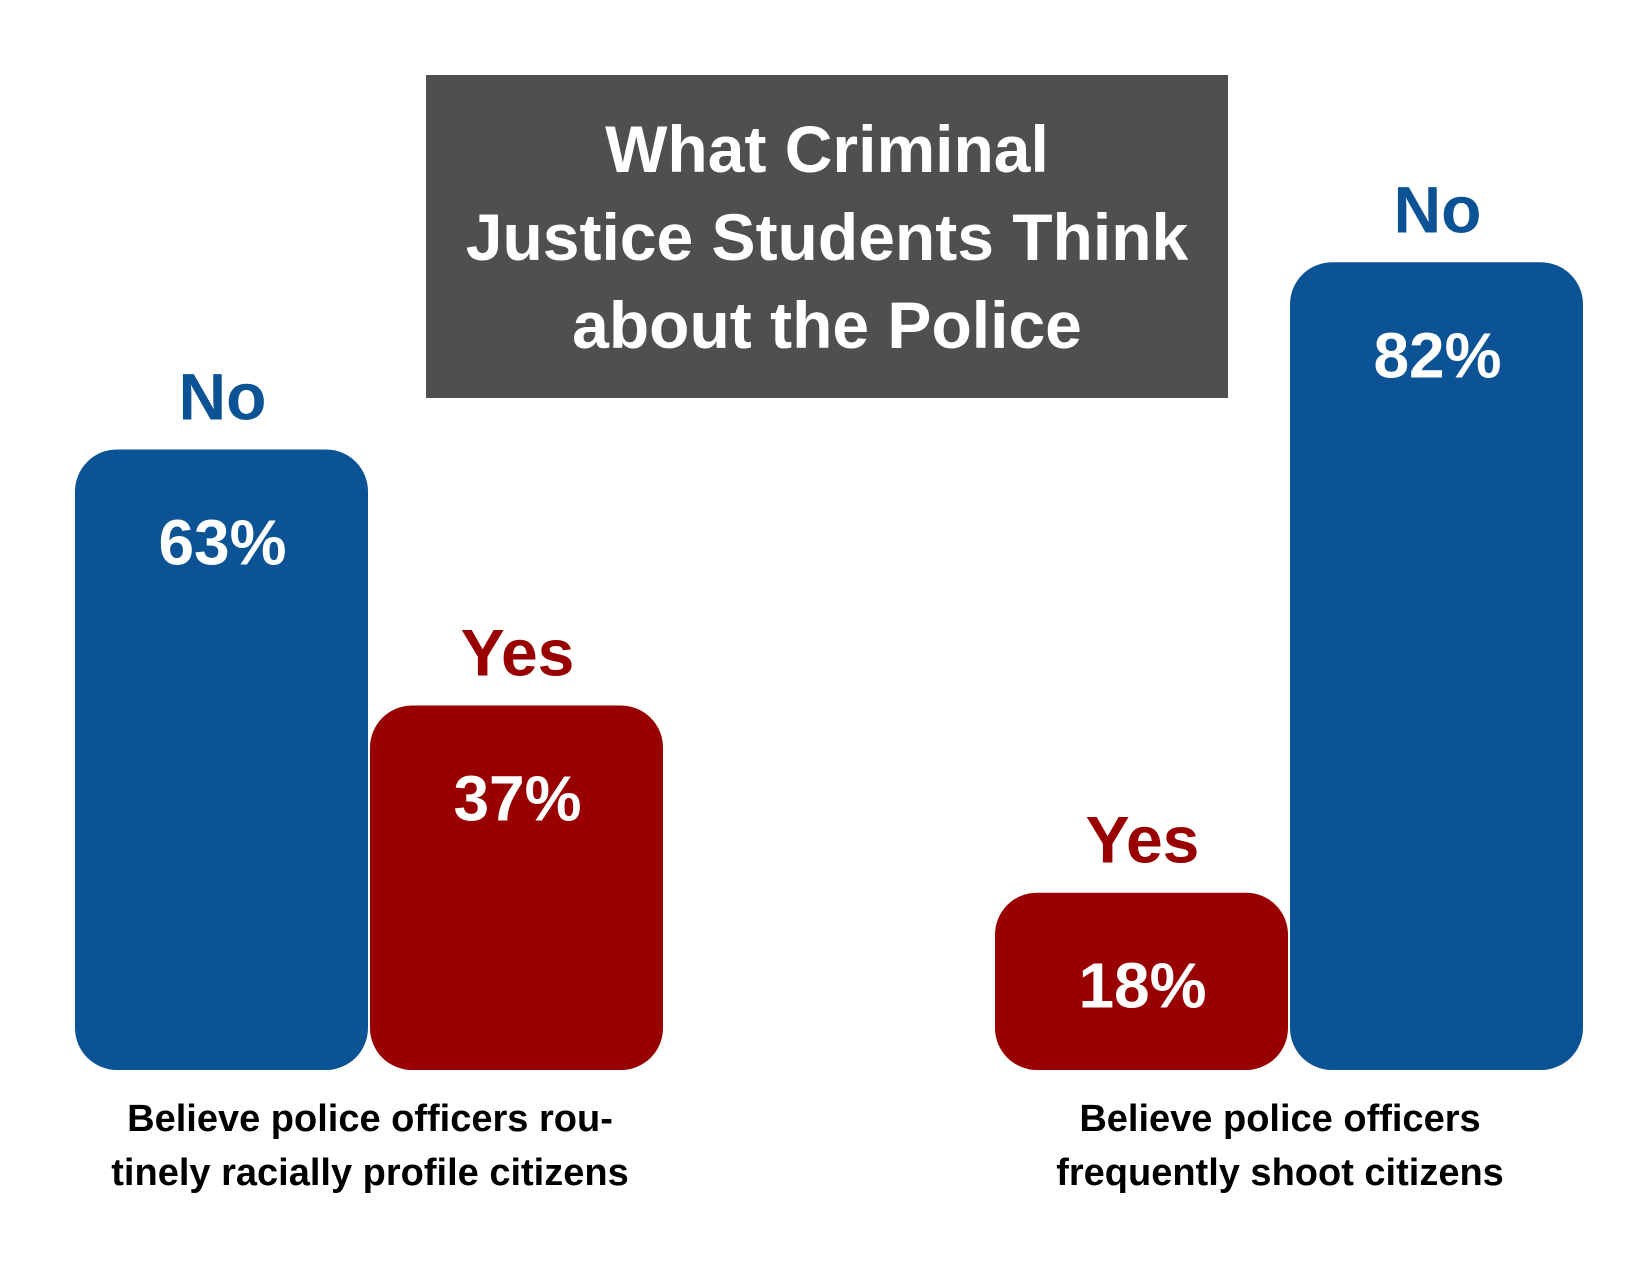  What do you see at coordinates (370, 1119) in the screenshot?
I see `caption-left-line-1: Believe police officers rou-` at bounding box center [370, 1119].